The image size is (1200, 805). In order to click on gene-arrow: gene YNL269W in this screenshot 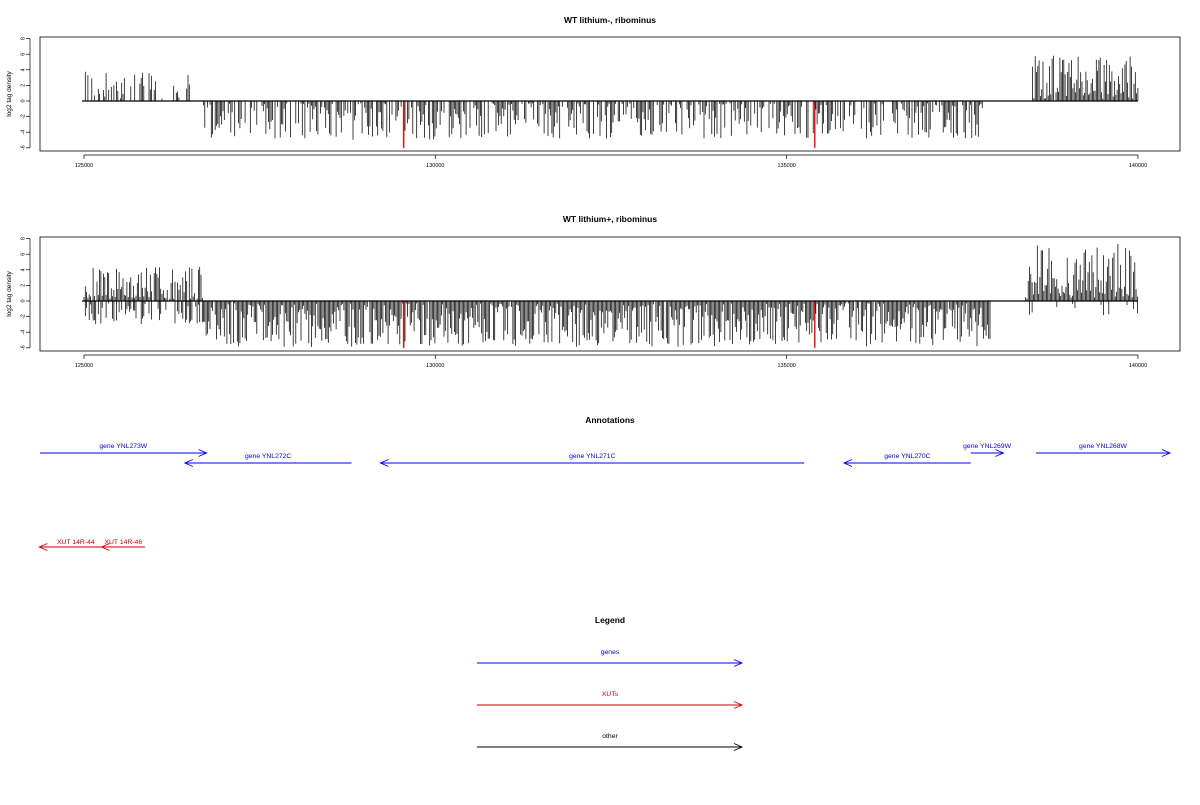, I will do `click(987, 450)`.